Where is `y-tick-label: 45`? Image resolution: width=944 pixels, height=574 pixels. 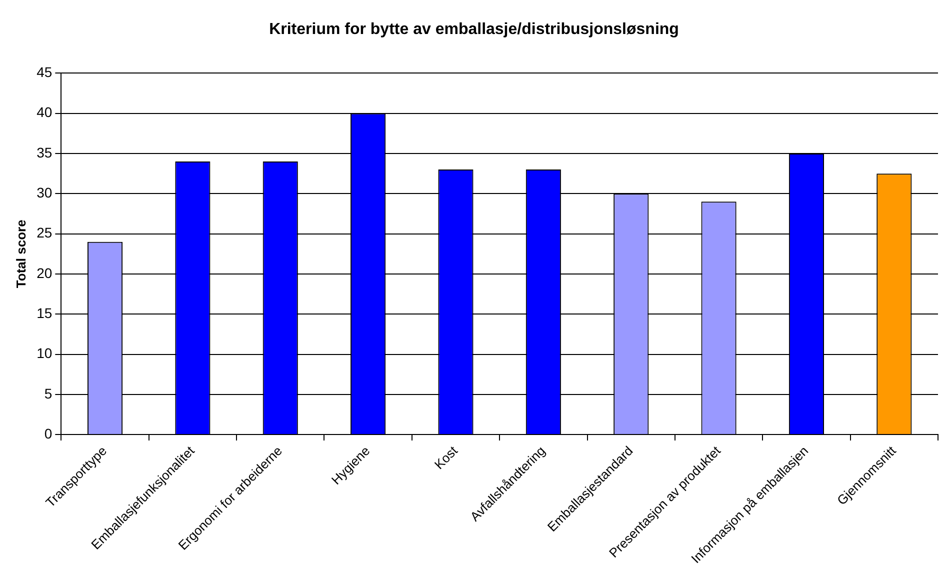
y-tick-label: 45 is located at coordinates (44, 72).